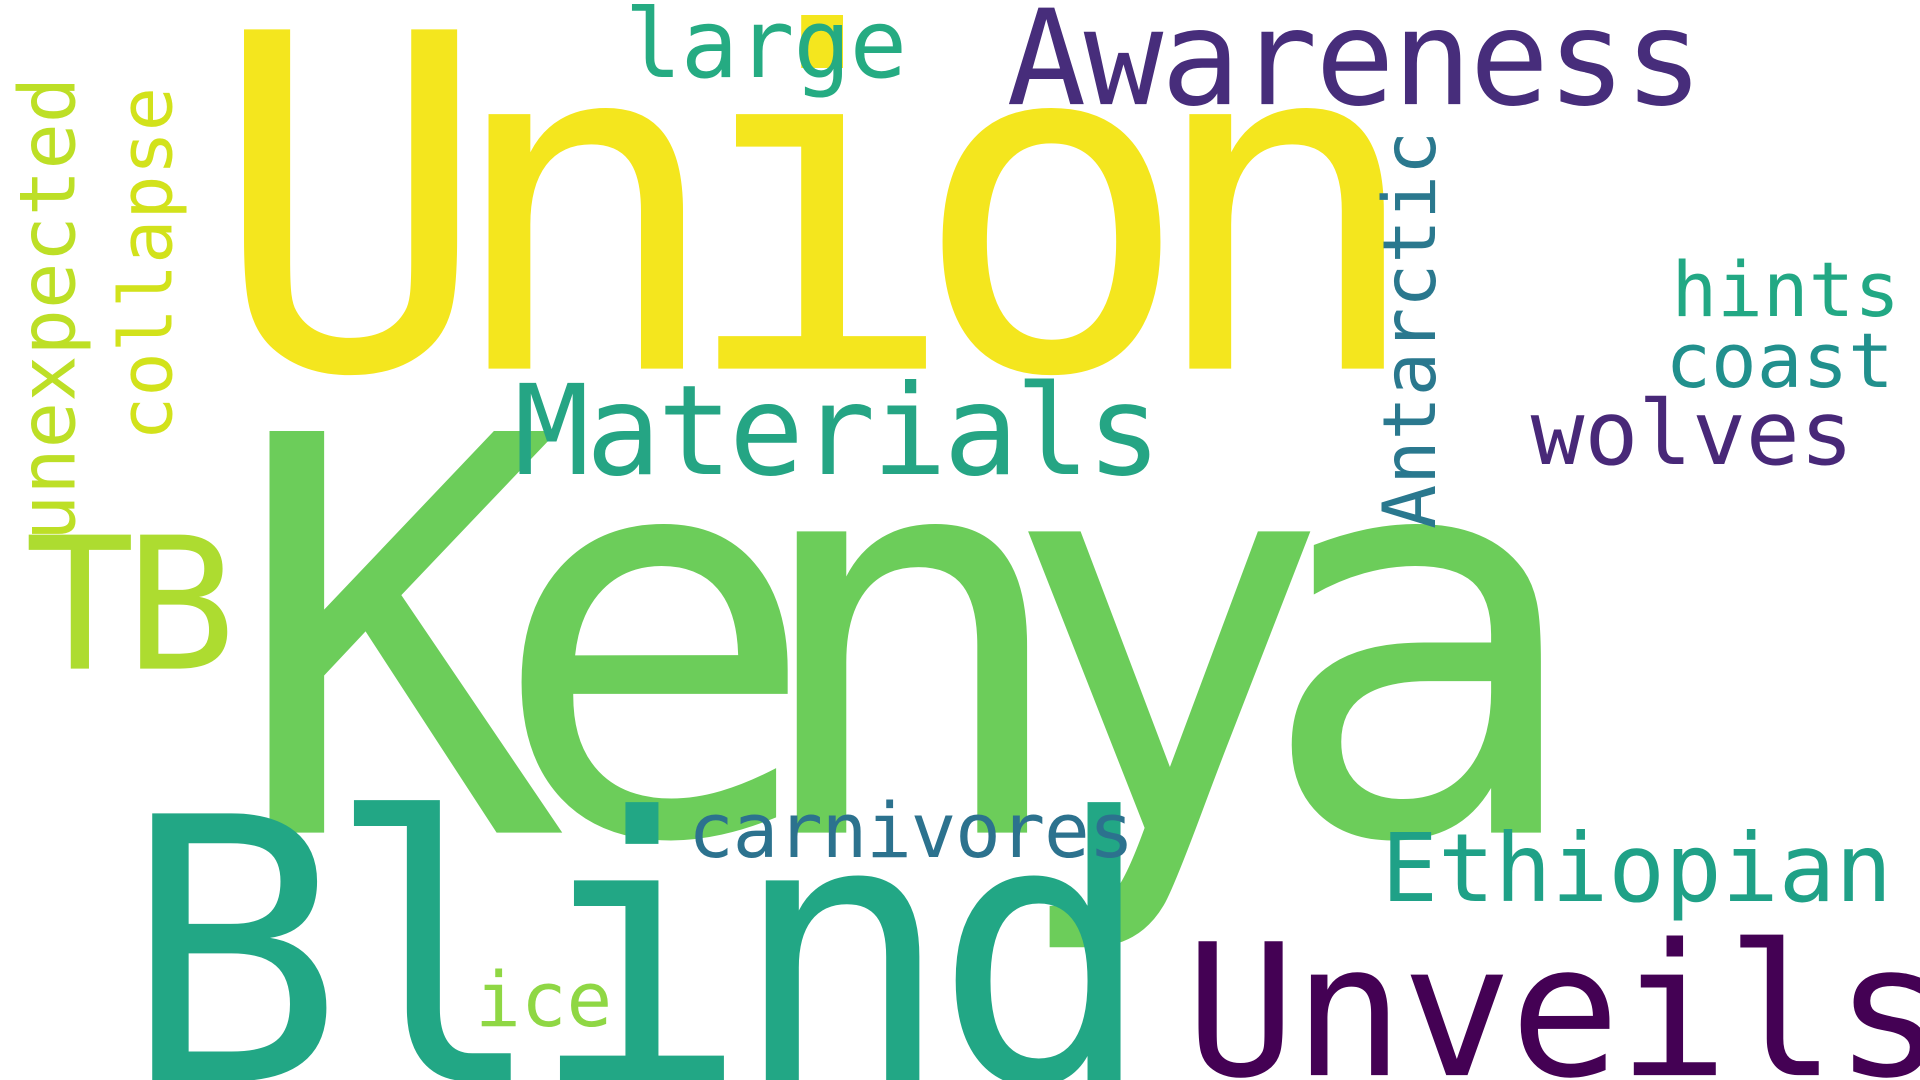 The width and height of the screenshot is (1920, 1080). What do you see at coordinates (1692, 434) in the screenshot?
I see `word-wolves: wolves` at bounding box center [1692, 434].